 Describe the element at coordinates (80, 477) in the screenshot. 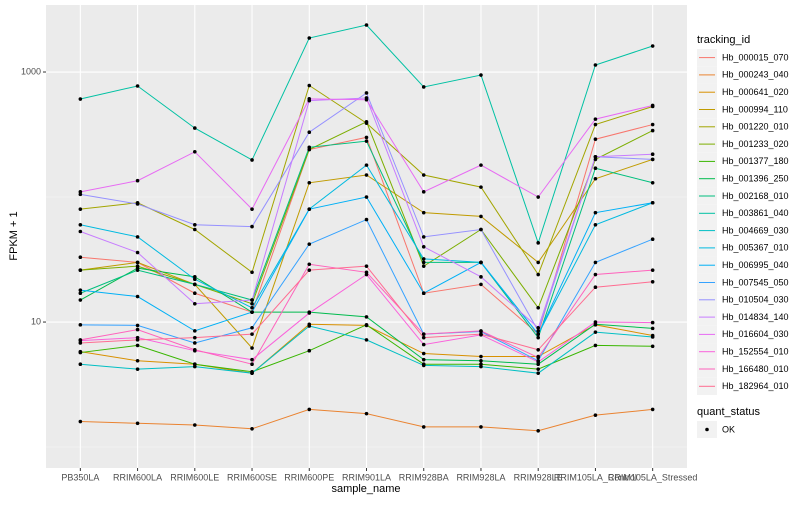

I see `x-tick-label: PB350LA` at that location.